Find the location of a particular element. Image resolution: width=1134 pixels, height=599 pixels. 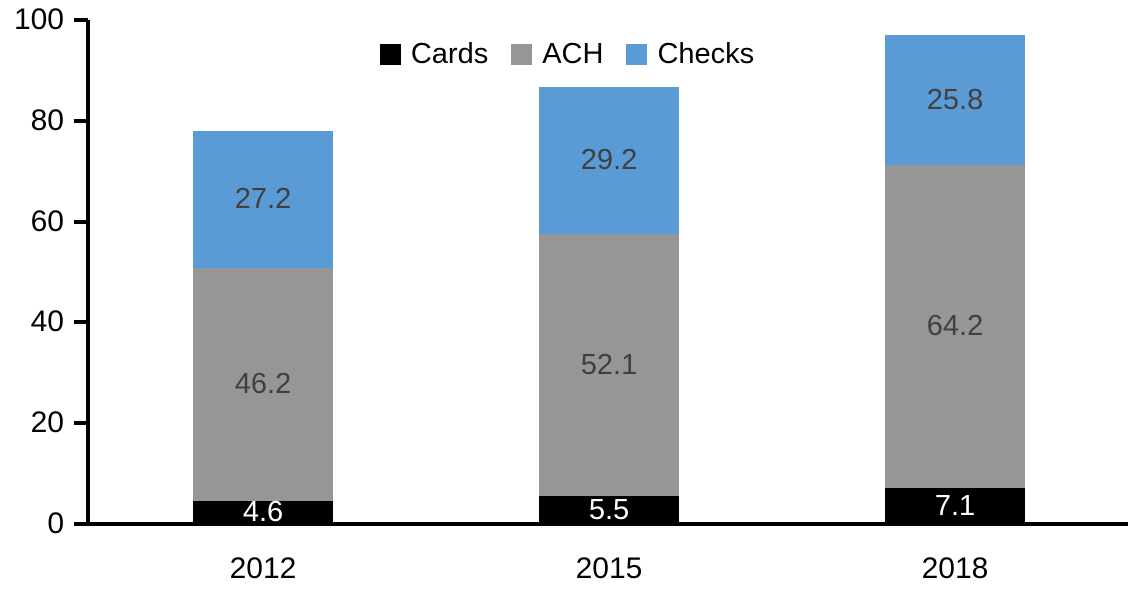

bar-segment-ach-2012 is located at coordinates (263, 384).